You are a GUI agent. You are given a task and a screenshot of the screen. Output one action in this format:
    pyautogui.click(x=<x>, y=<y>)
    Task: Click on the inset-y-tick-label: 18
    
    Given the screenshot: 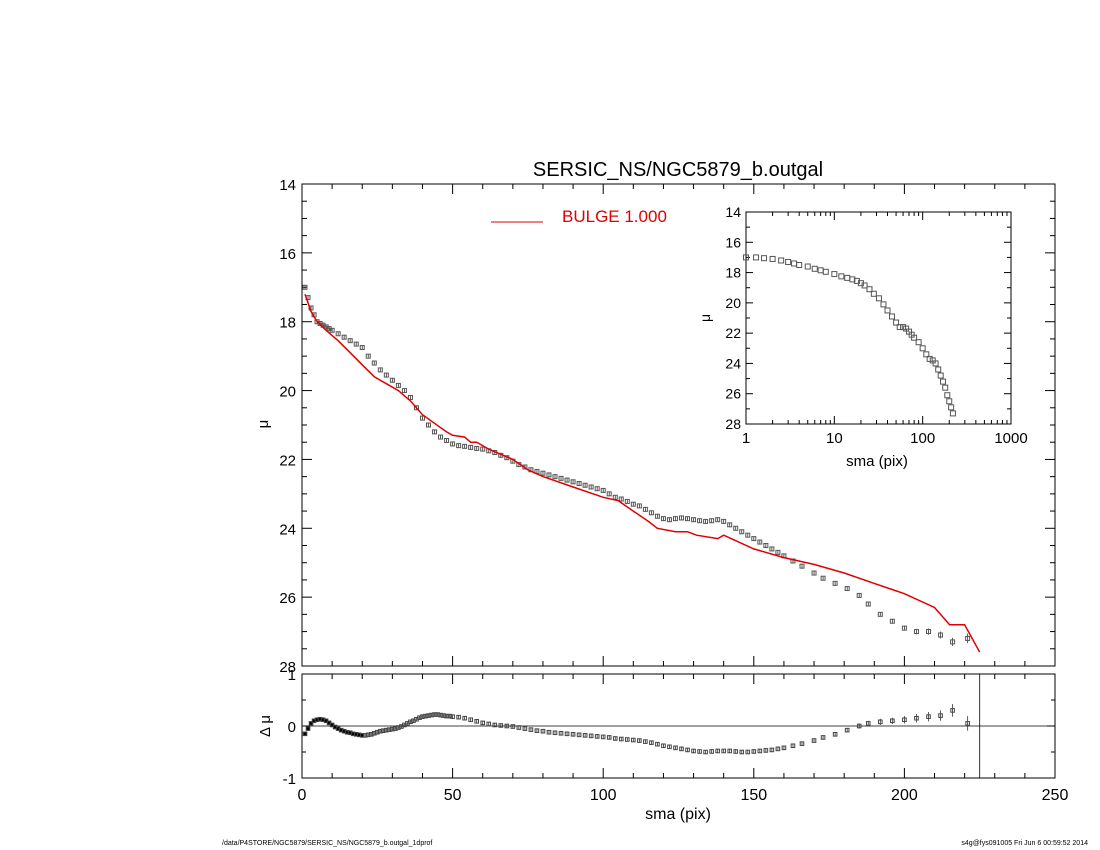 What is the action you would take?
    pyautogui.click(x=733, y=273)
    